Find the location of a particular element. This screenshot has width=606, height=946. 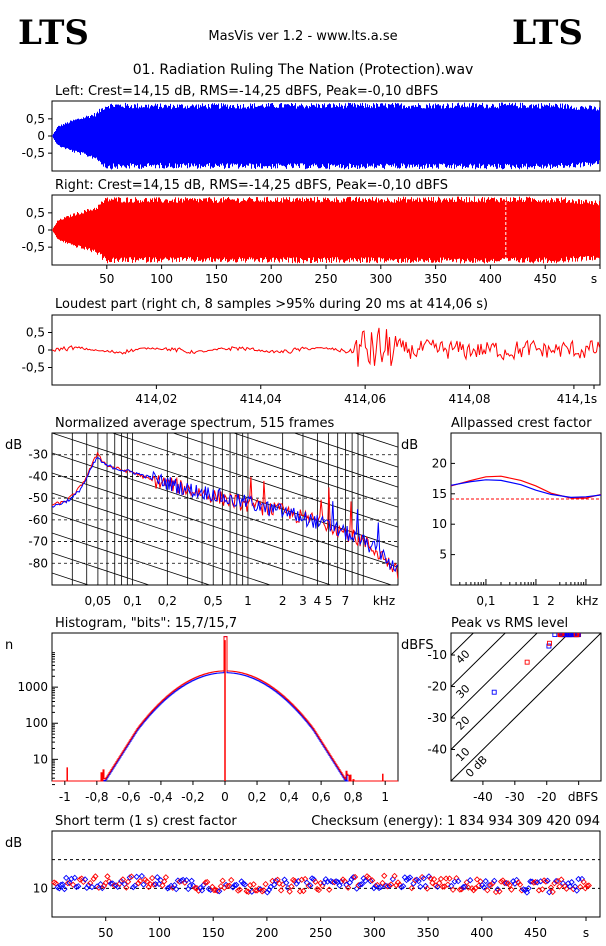

right-waveform-signal is located at coordinates (326, 230).